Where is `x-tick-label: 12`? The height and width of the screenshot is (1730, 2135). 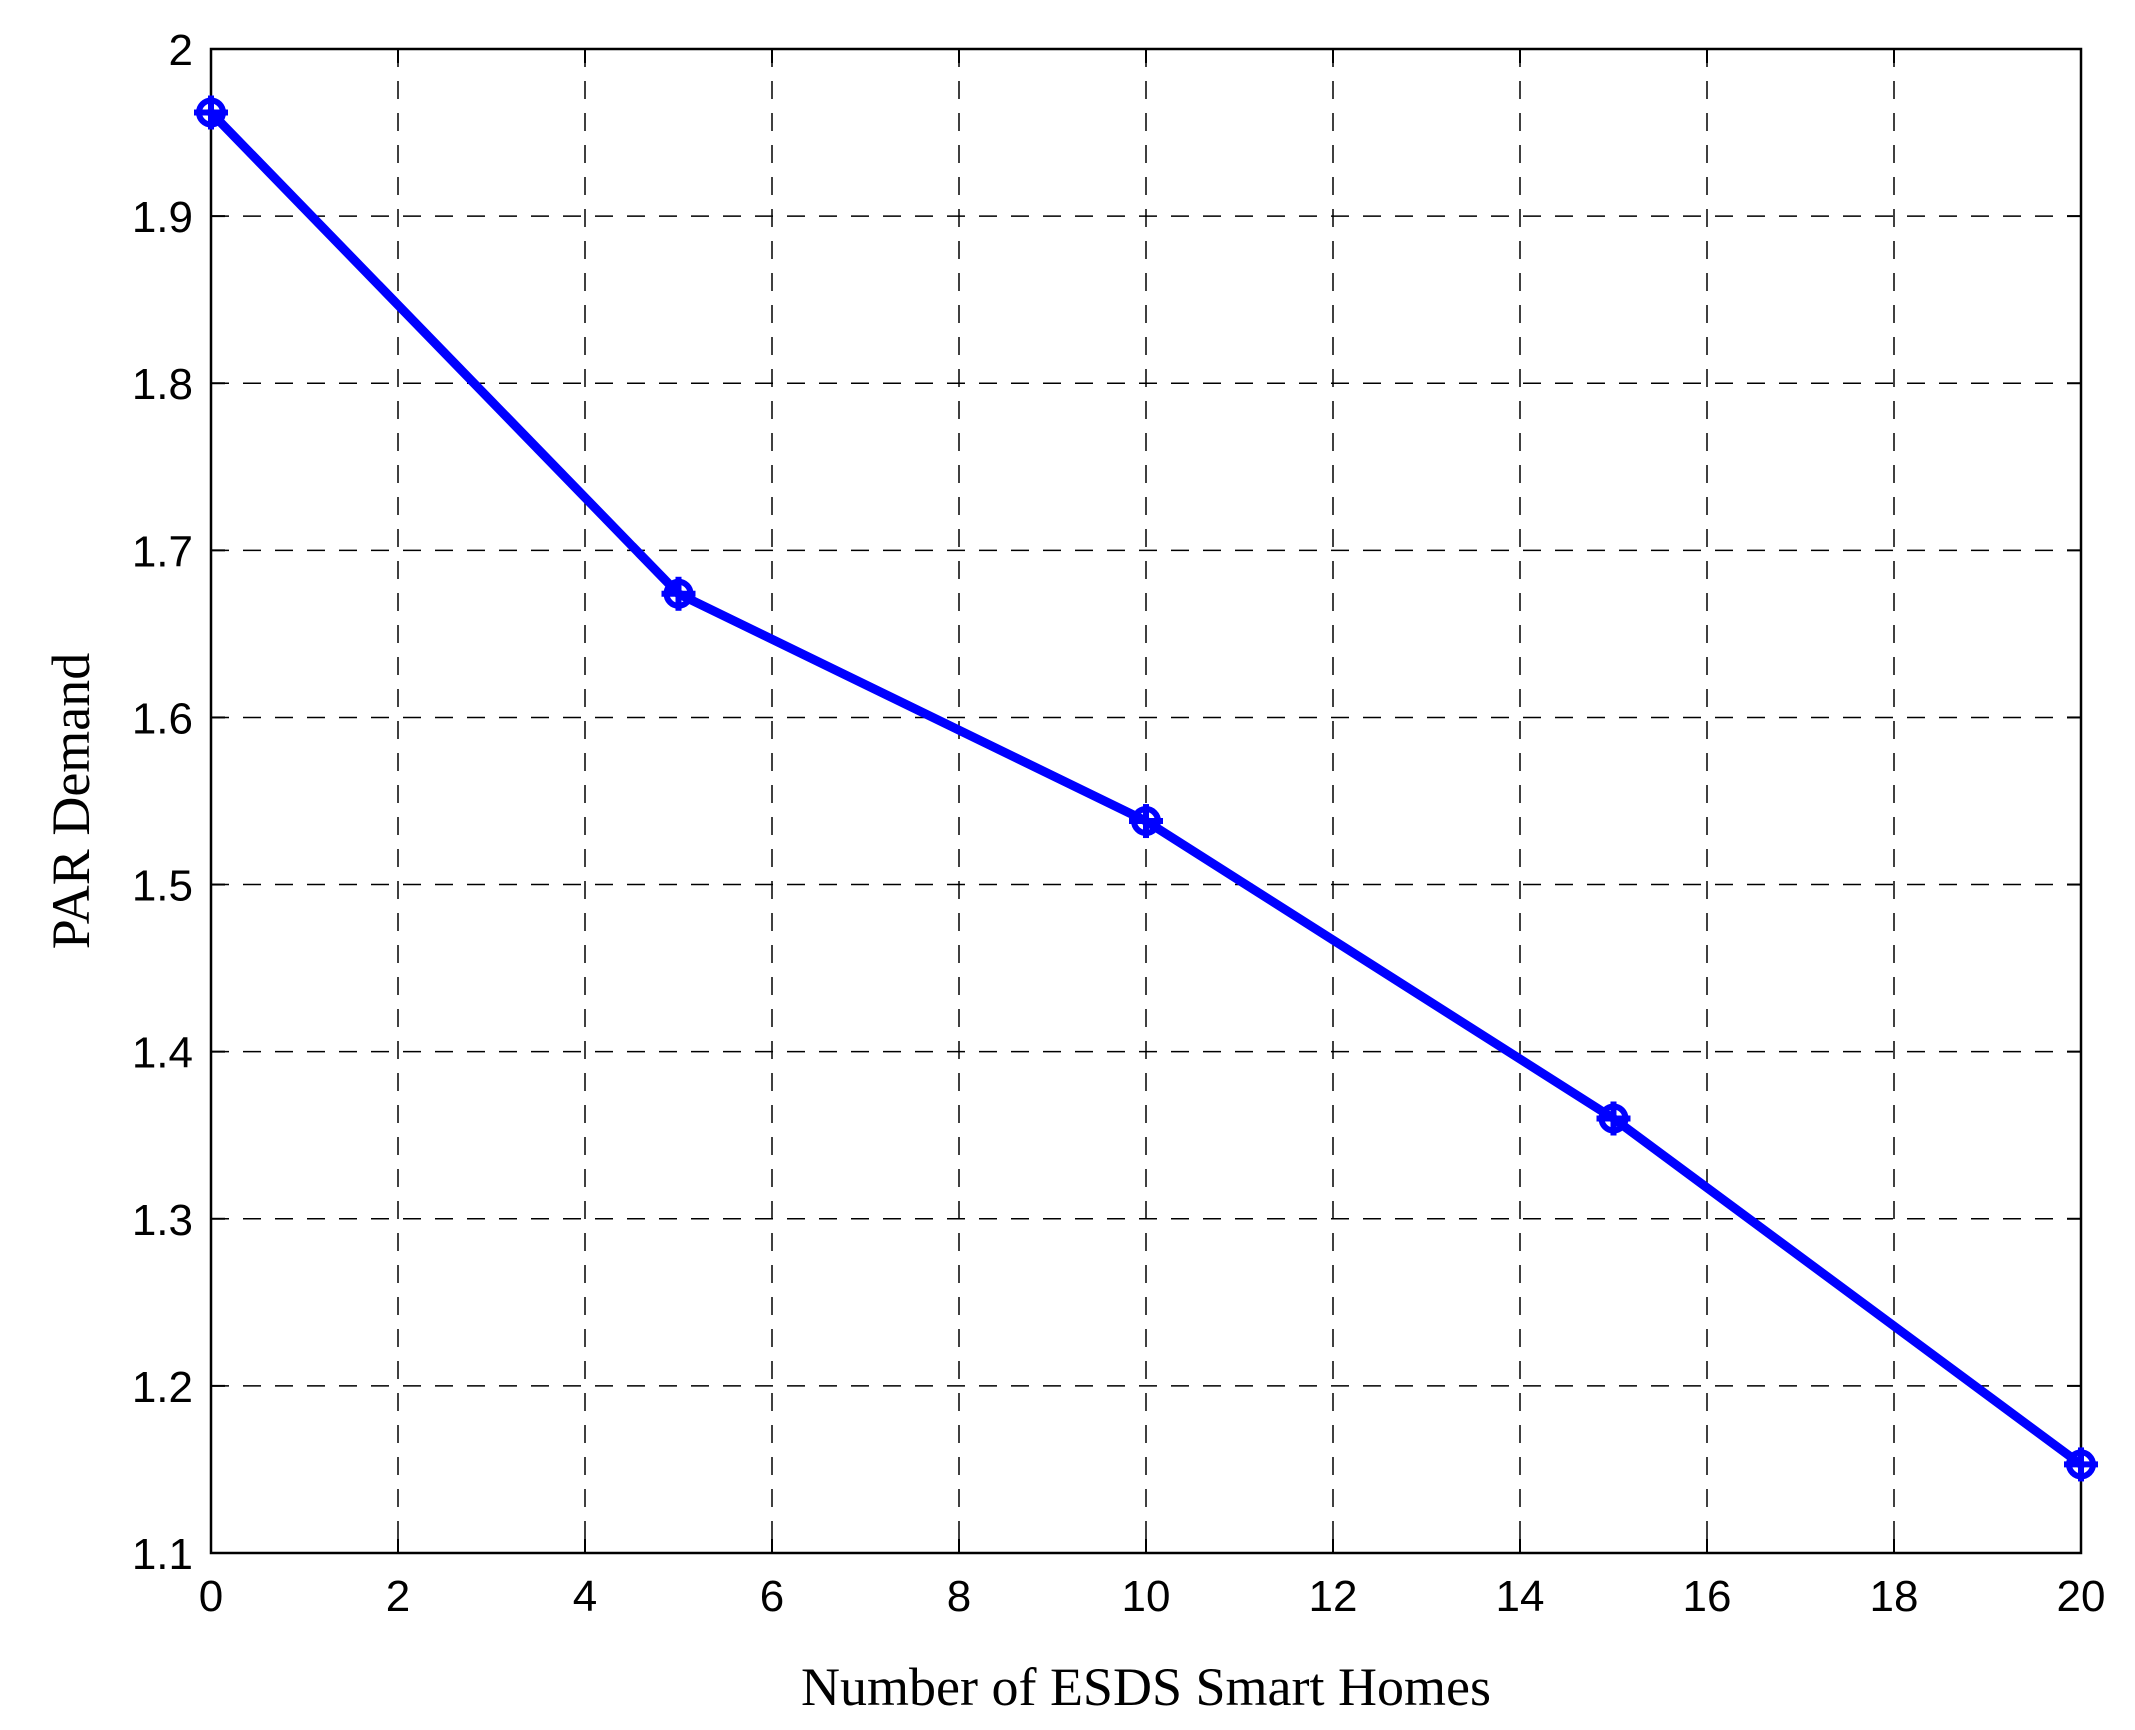
x-tick-label: 12 is located at coordinates (1333, 1596).